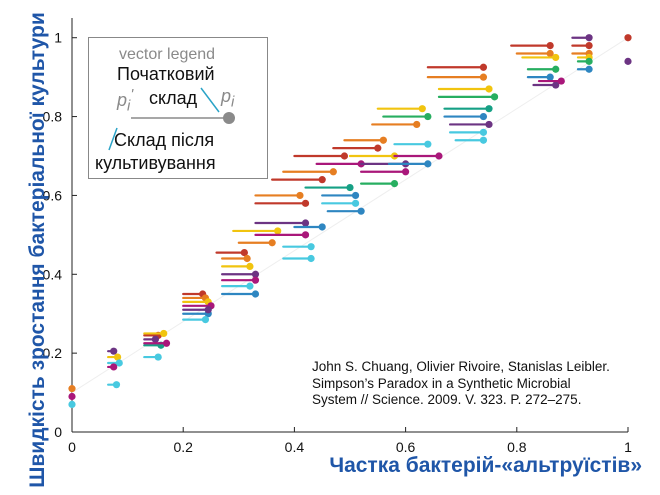 This screenshot has width=660, height=495. I want to click on x-tick-label: 0.6, so click(406, 447).